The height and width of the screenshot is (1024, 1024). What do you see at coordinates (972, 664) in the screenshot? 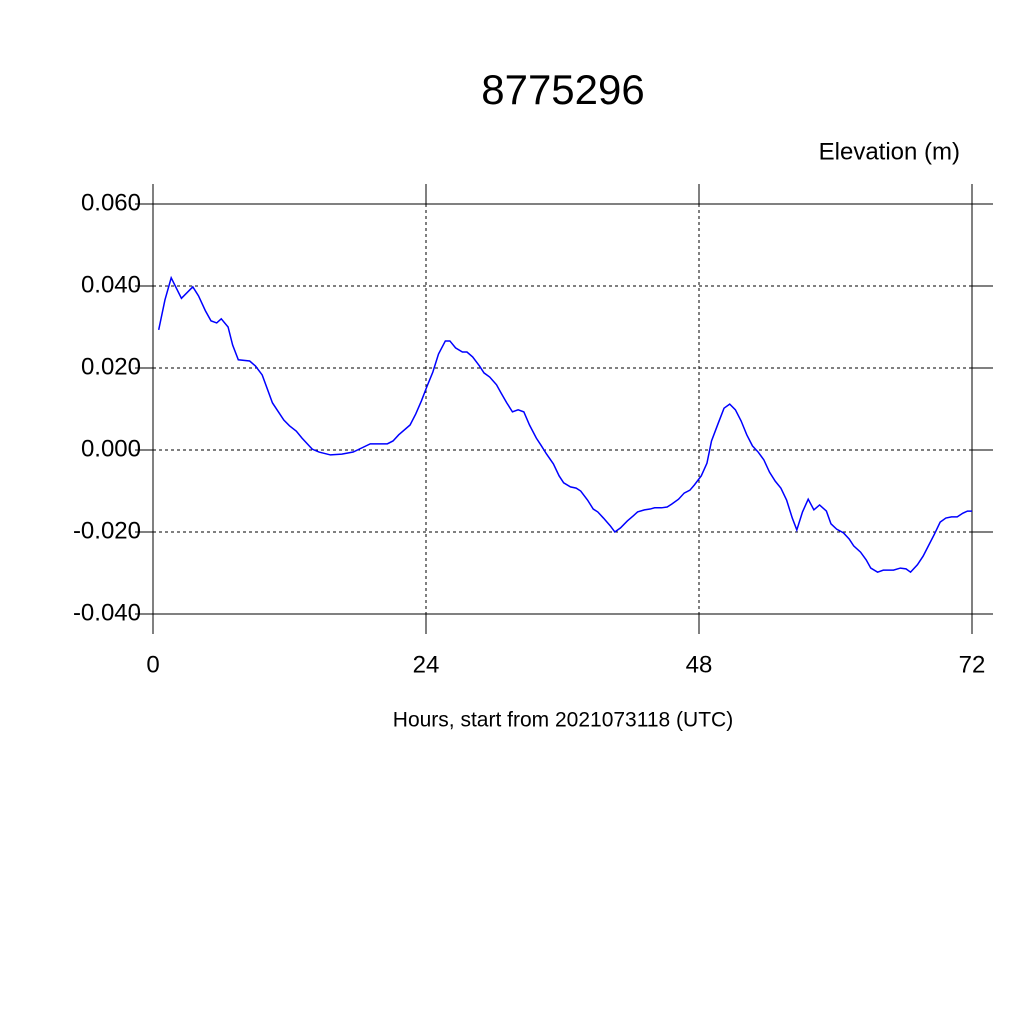
I see `x-tick-label: 72` at bounding box center [972, 664].